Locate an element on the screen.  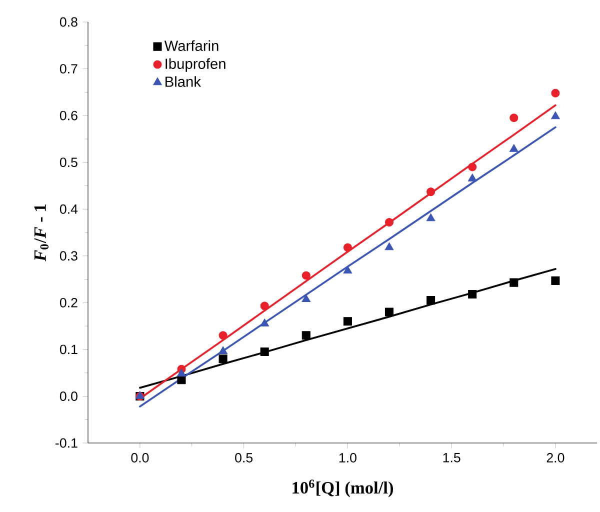
y-tick-label: 0.1 is located at coordinates (69, 349).